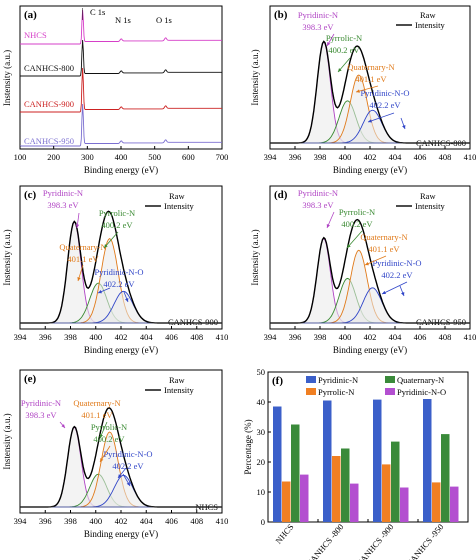 Image resolution: width=476 pixels, height=560 pixels. Describe the element at coordinates (370, 337) in the screenshot. I see `panel-d-xtick-label: 402` at that location.